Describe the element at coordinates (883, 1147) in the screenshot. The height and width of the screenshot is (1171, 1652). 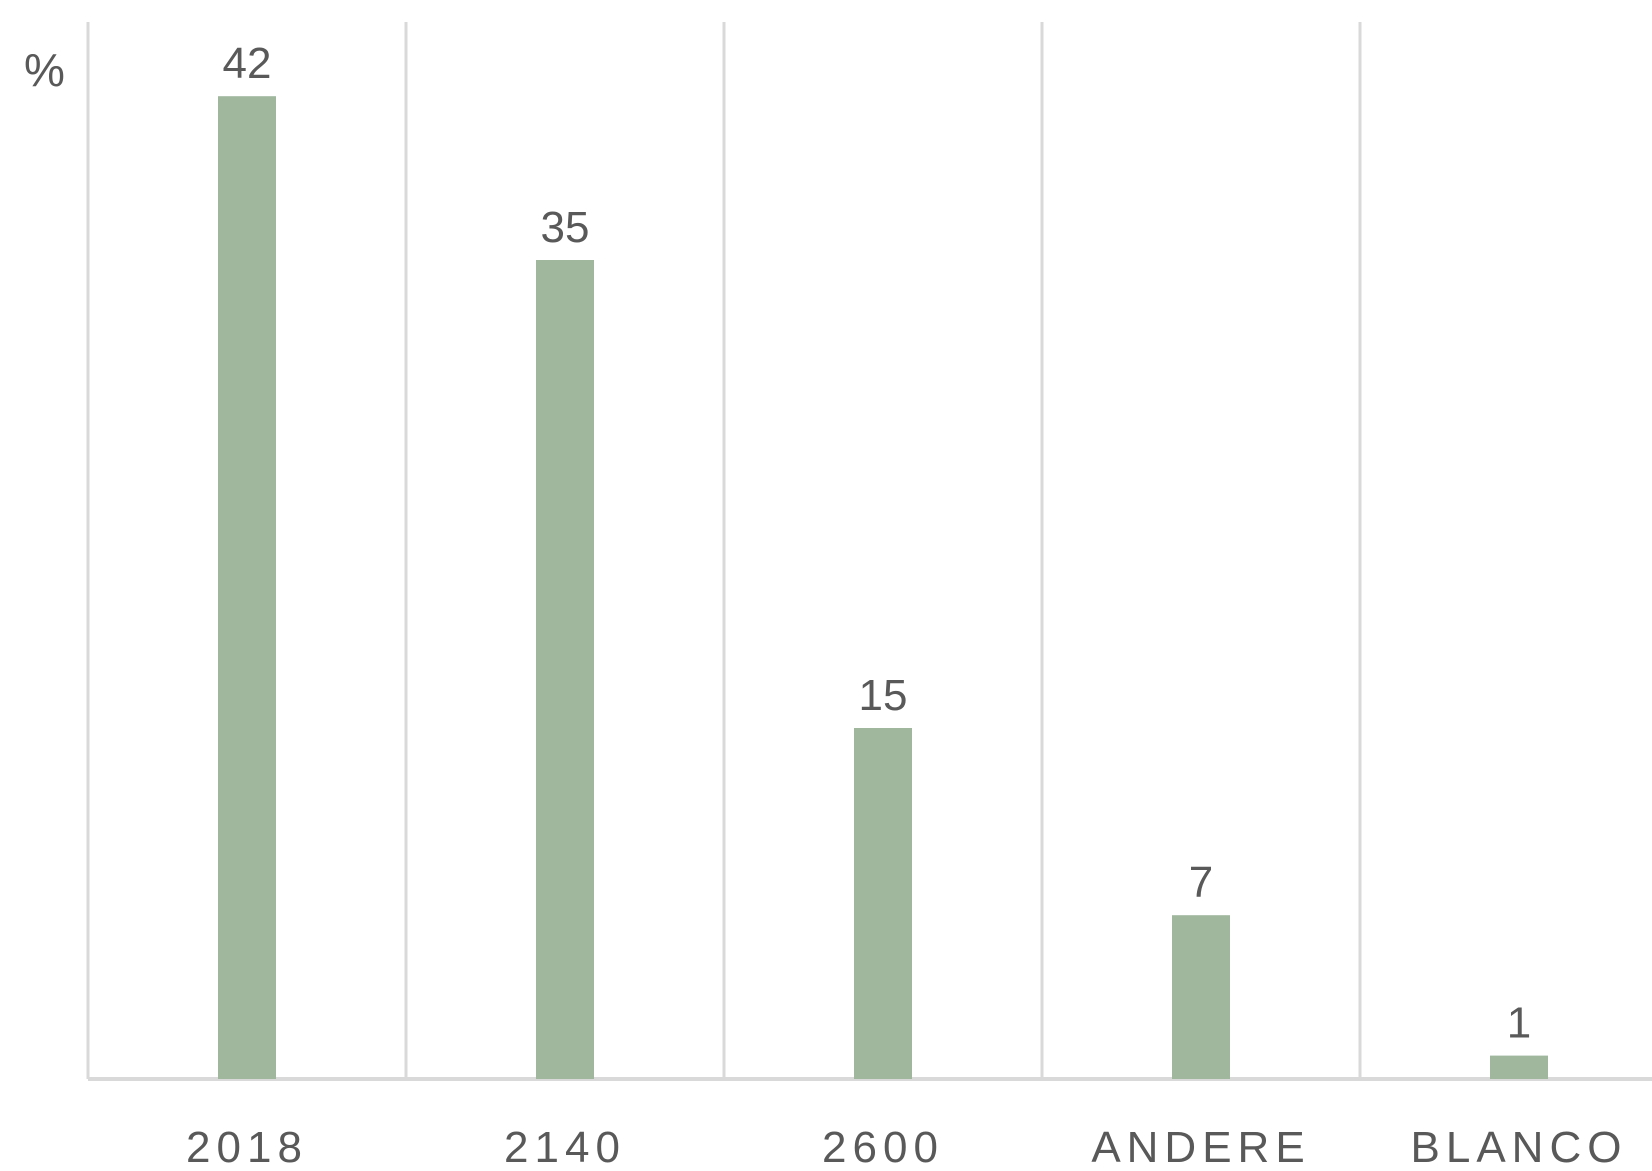
I see `category-label-2600: 2600` at that location.